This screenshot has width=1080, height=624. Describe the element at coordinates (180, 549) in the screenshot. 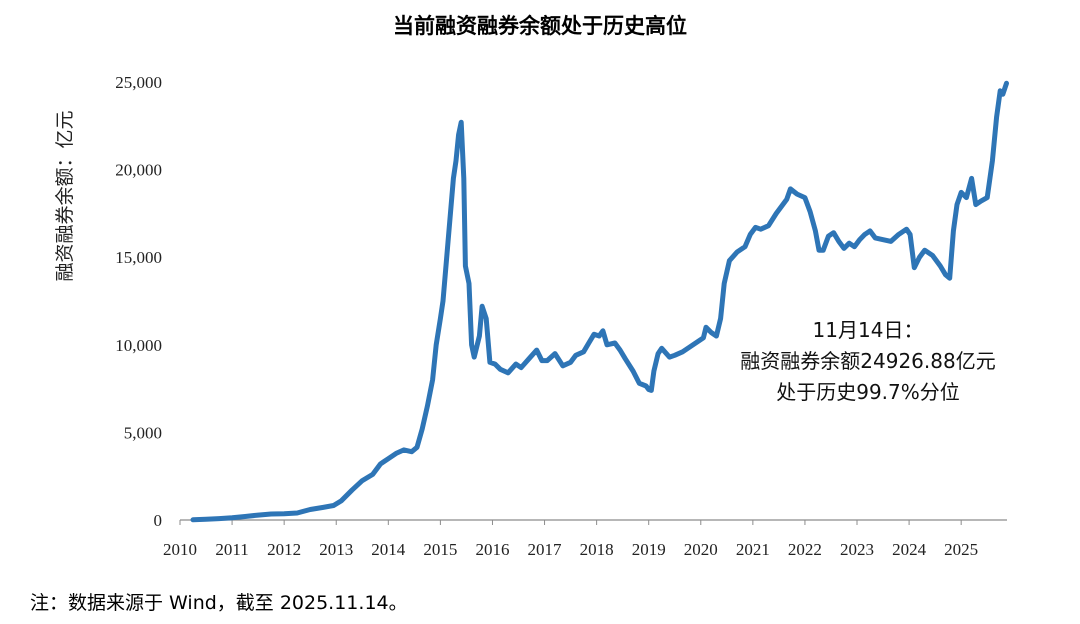

I see `x-tick-label: 2010` at that location.